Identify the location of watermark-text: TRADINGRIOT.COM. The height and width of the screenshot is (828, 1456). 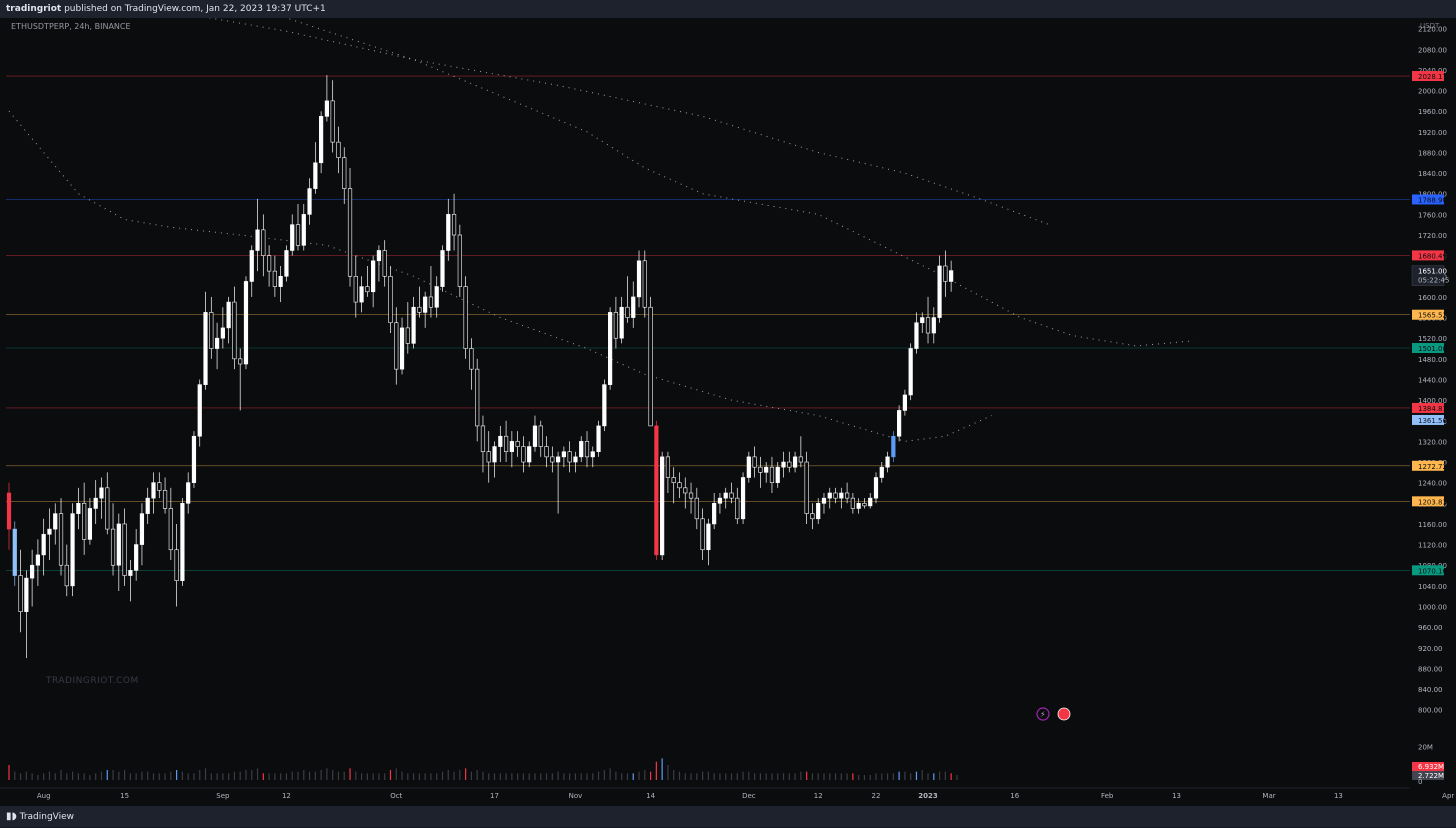
(92, 681).